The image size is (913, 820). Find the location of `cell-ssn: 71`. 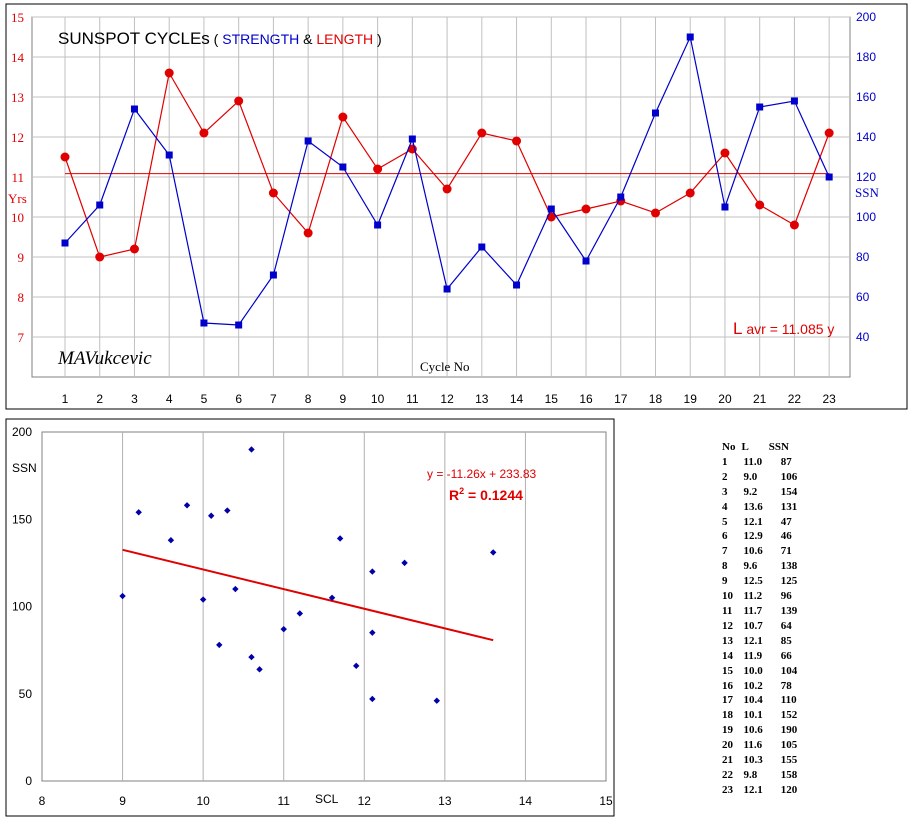

cell-ssn: 71 is located at coordinates (786, 551).